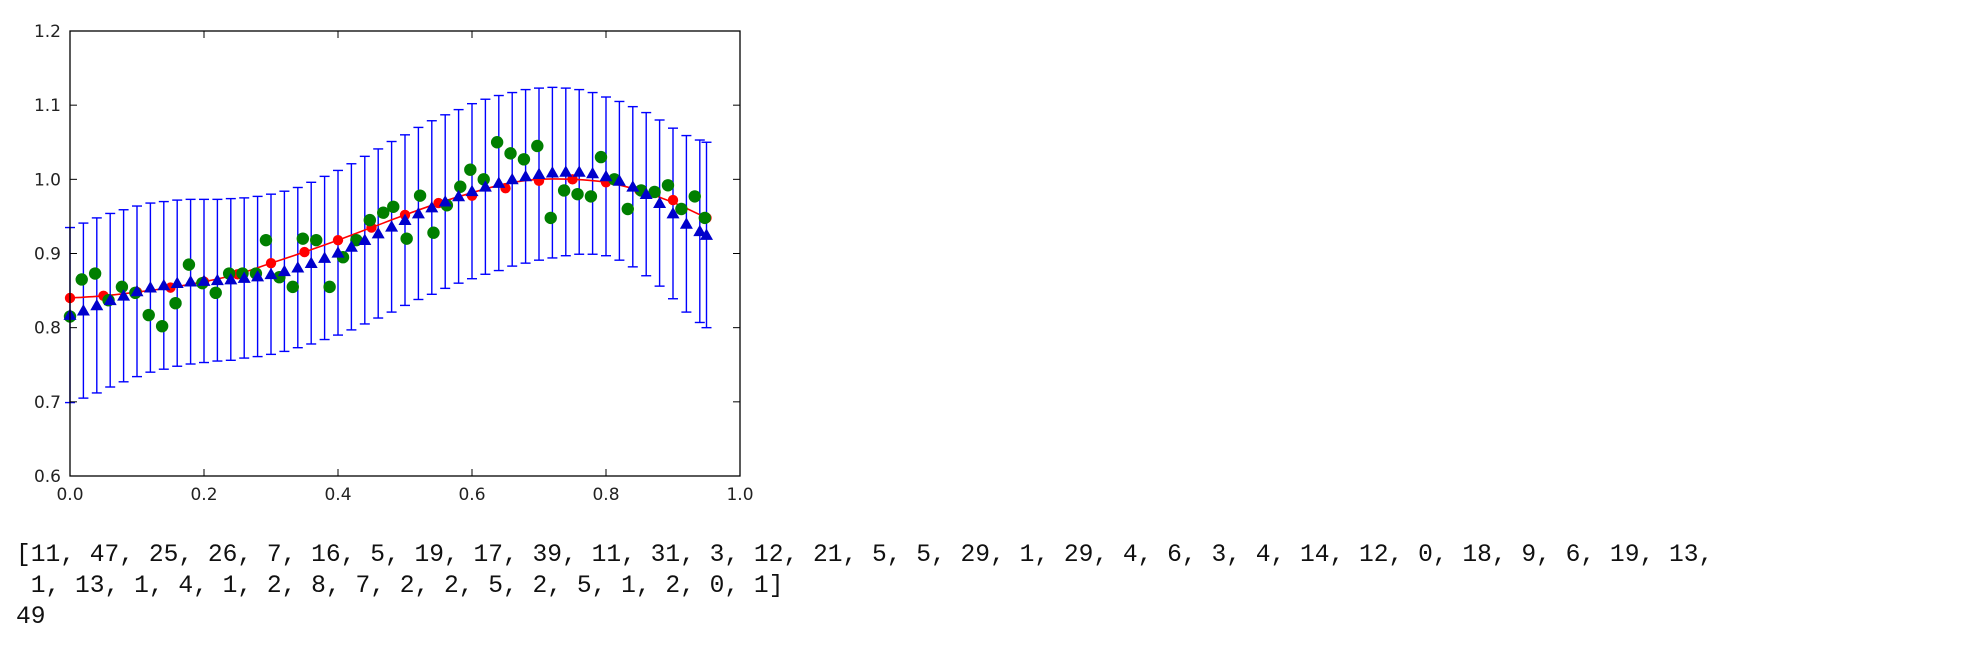 The width and height of the screenshot is (1966, 646). I want to click on x-tick-label: 0.8, so click(605, 495).